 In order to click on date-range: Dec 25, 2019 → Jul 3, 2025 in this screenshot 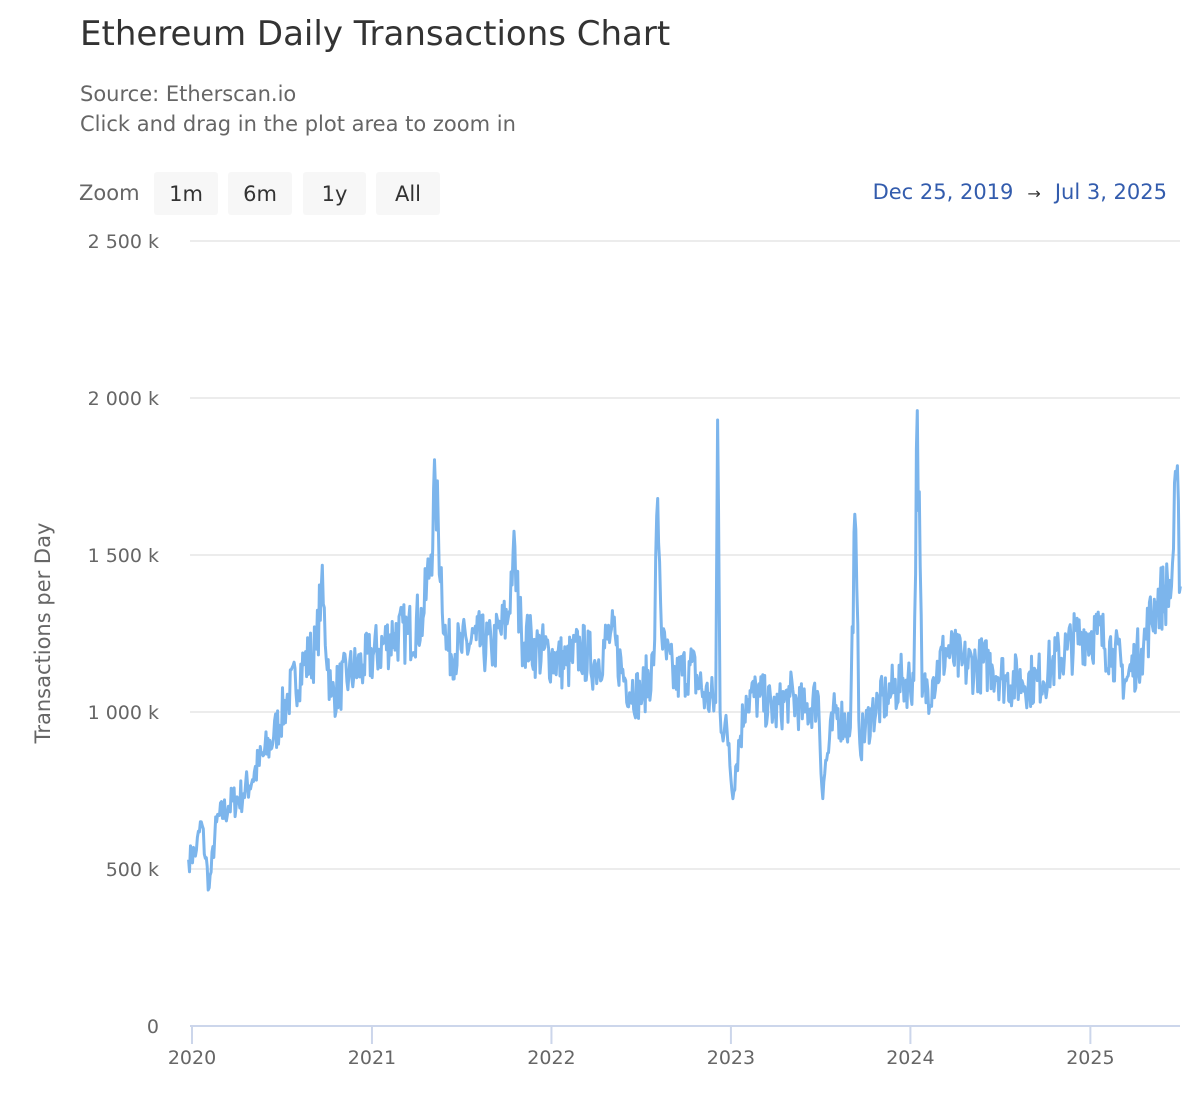, I will do `click(1020, 192)`.